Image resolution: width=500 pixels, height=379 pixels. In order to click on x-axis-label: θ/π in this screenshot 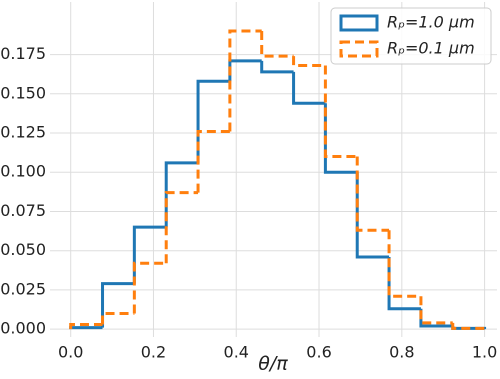, I will do `click(273, 364)`.